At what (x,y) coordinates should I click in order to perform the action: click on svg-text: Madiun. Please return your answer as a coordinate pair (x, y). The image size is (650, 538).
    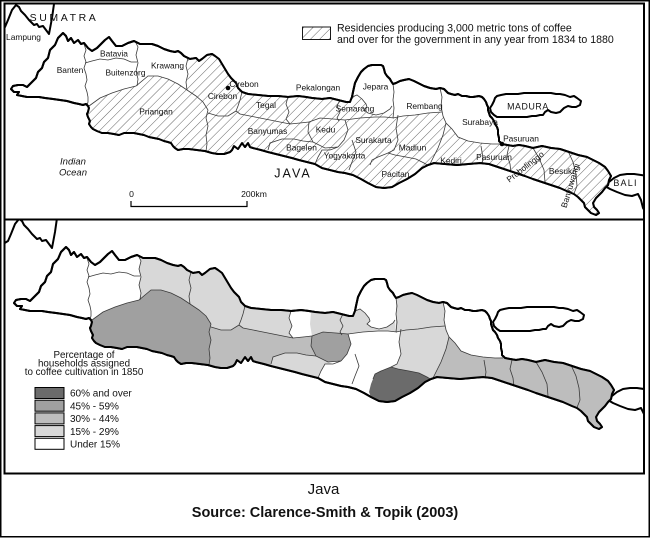
    Looking at the image, I should click on (413, 148).